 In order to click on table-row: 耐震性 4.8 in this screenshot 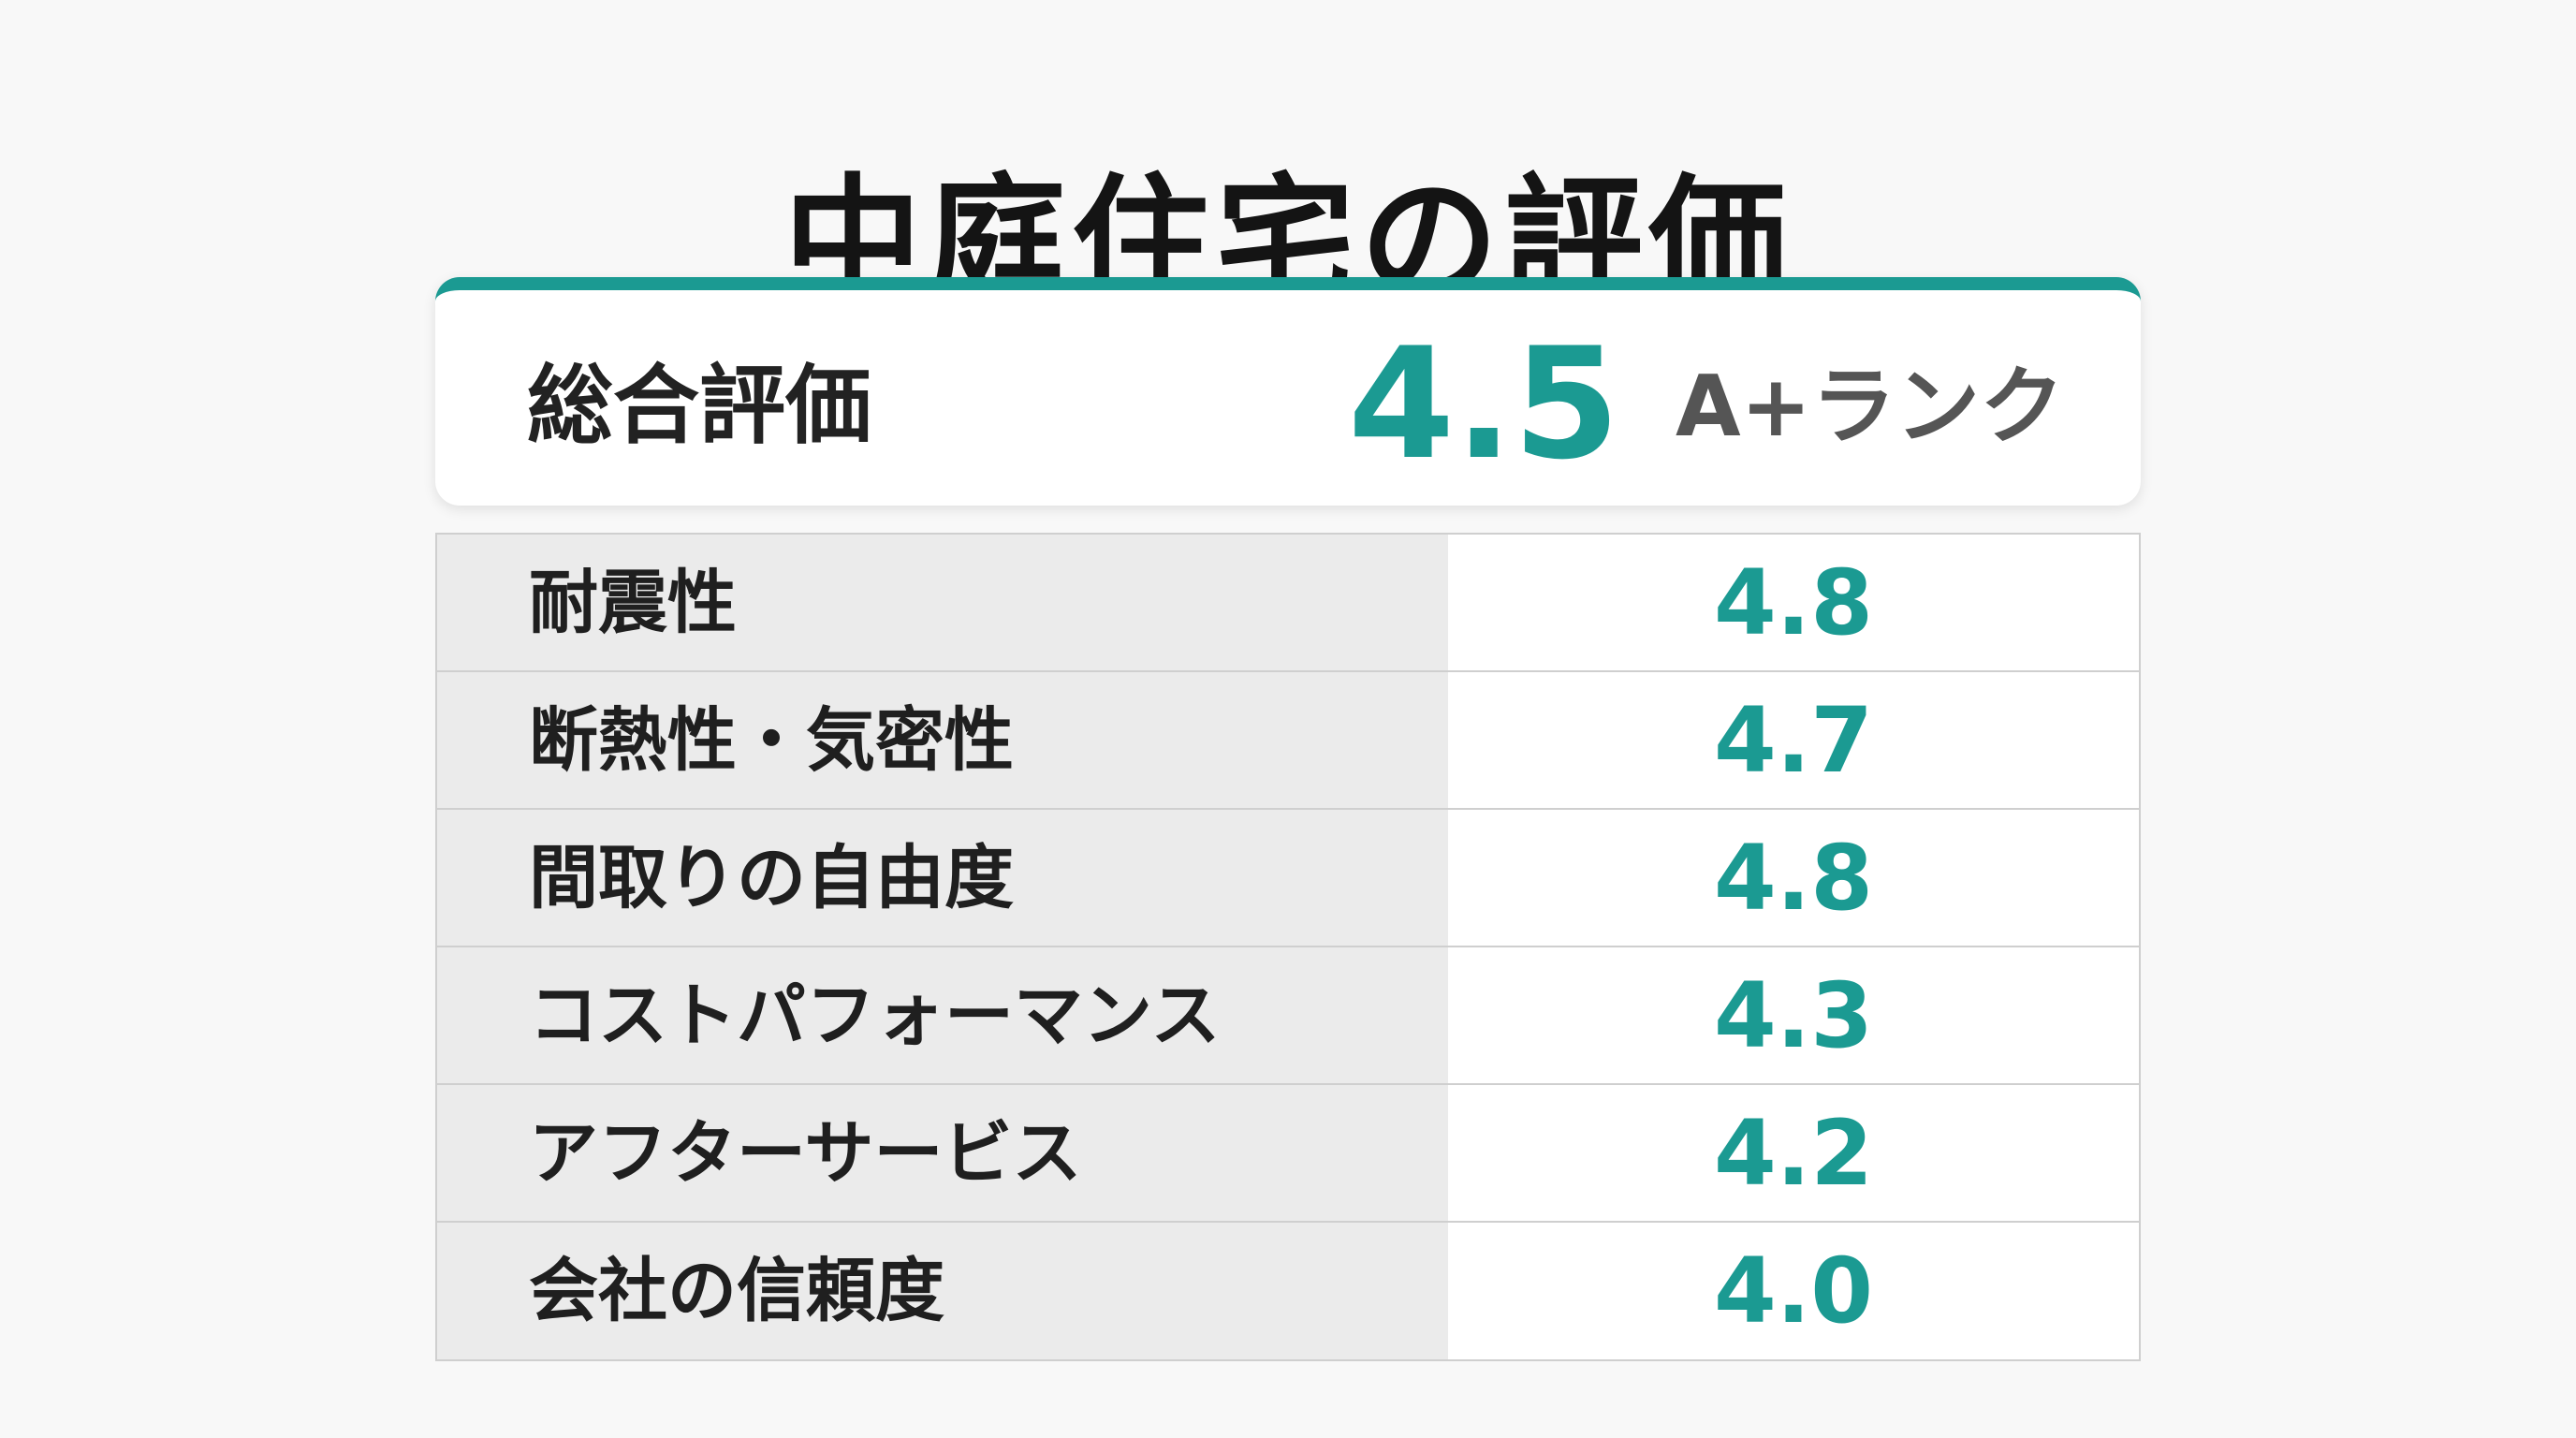, I will do `click(1288, 603)`.